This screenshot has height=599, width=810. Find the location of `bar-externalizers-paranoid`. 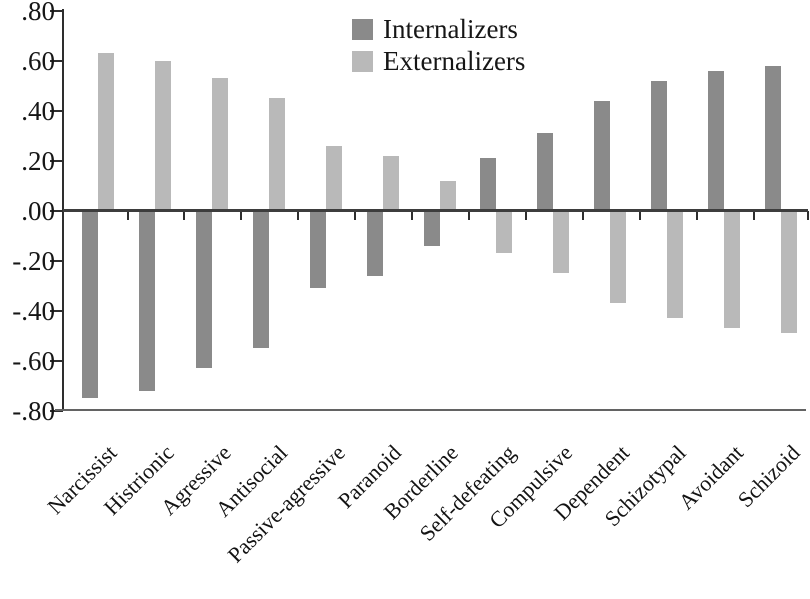

bar-externalizers-paranoid is located at coordinates (390, 183).